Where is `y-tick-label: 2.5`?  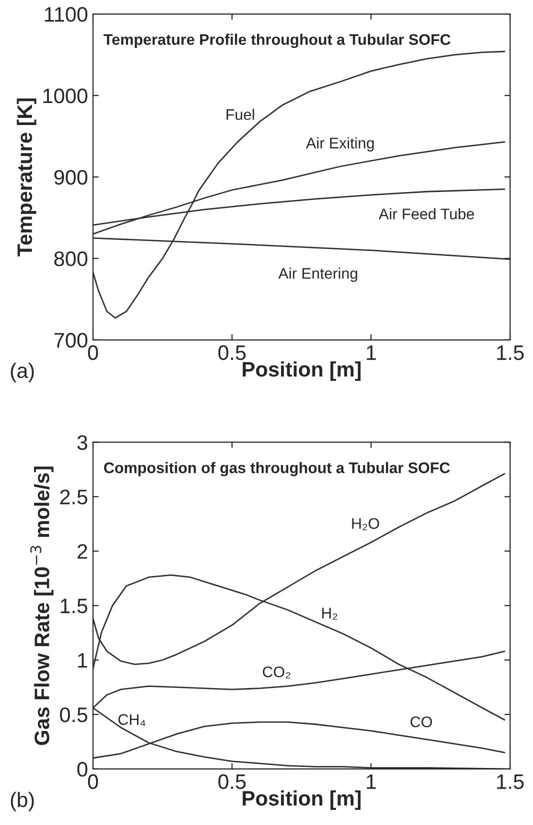
y-tick-label: 2.5 is located at coordinates (74, 497).